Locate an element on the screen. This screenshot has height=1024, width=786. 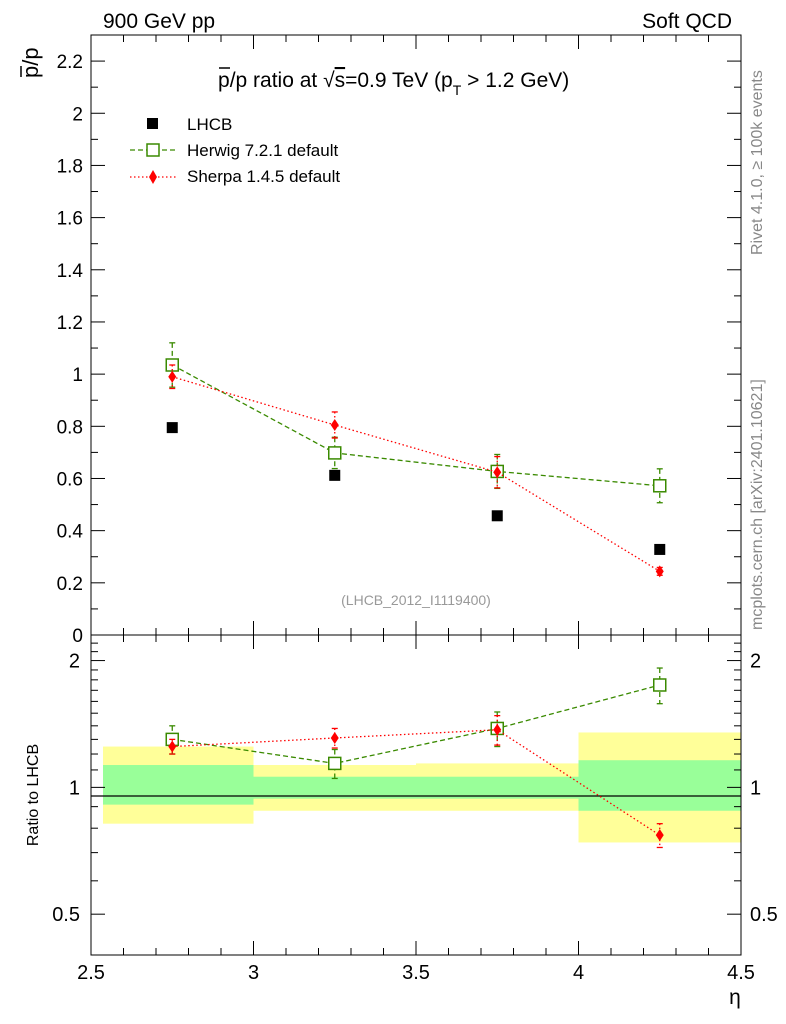
main-y-tick-label: 2.2 is located at coordinates (70, 62).